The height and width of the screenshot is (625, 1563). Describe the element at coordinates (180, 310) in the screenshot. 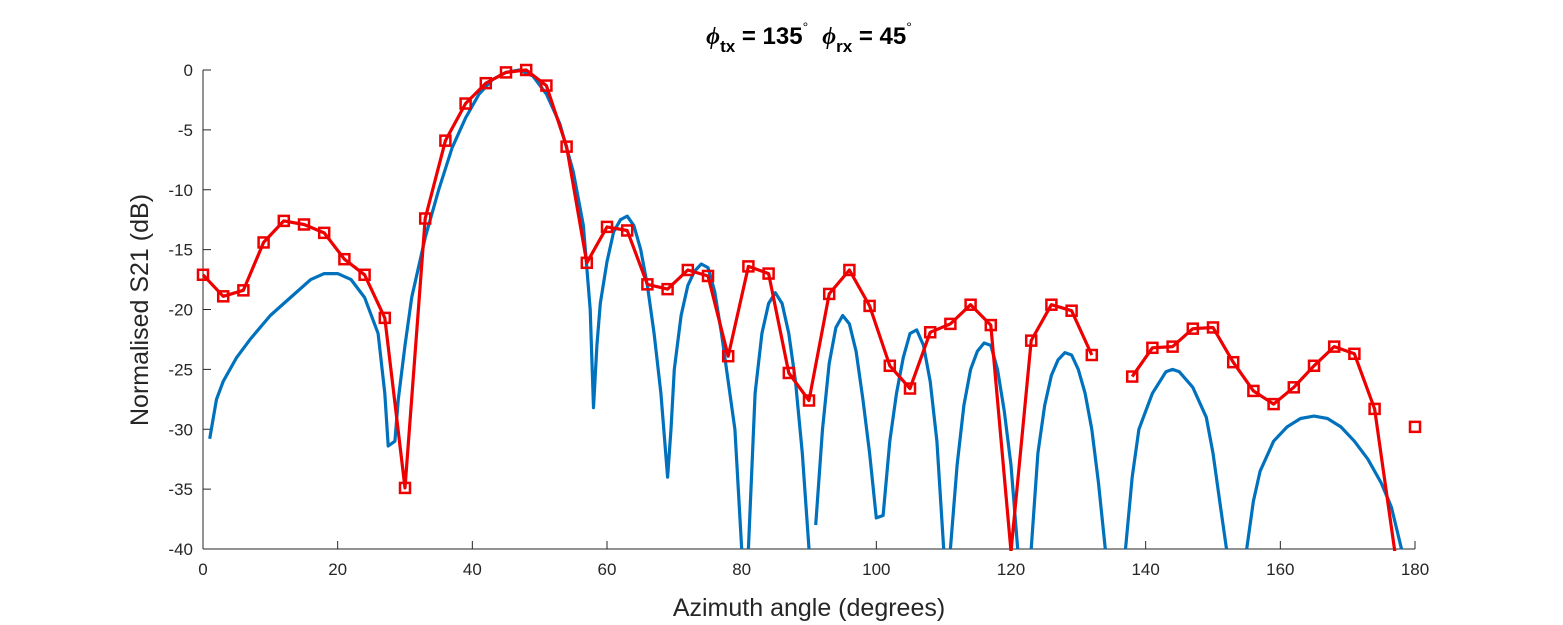

I see `y-tick-label: -20` at that location.